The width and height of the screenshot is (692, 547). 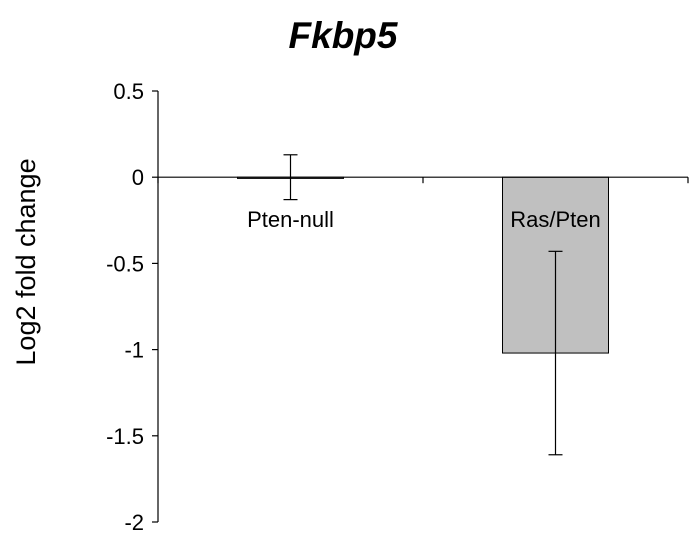 I want to click on x-axis, so click(x=423, y=180).